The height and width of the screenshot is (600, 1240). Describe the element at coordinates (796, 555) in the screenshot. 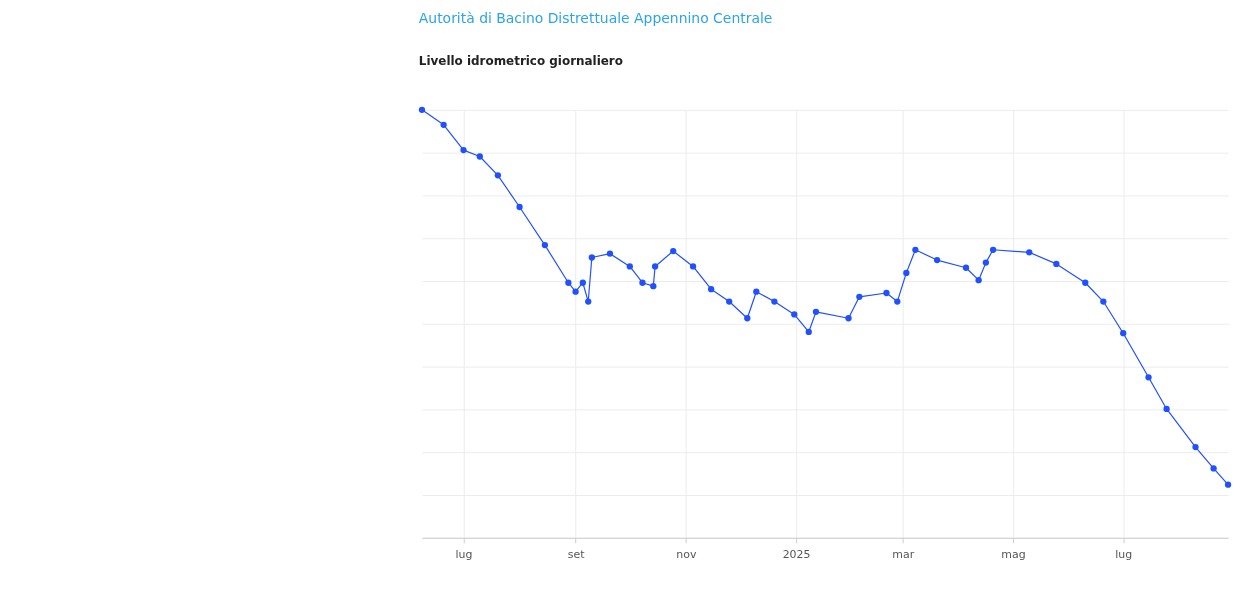

I see `x-tick-label: 2025` at that location.